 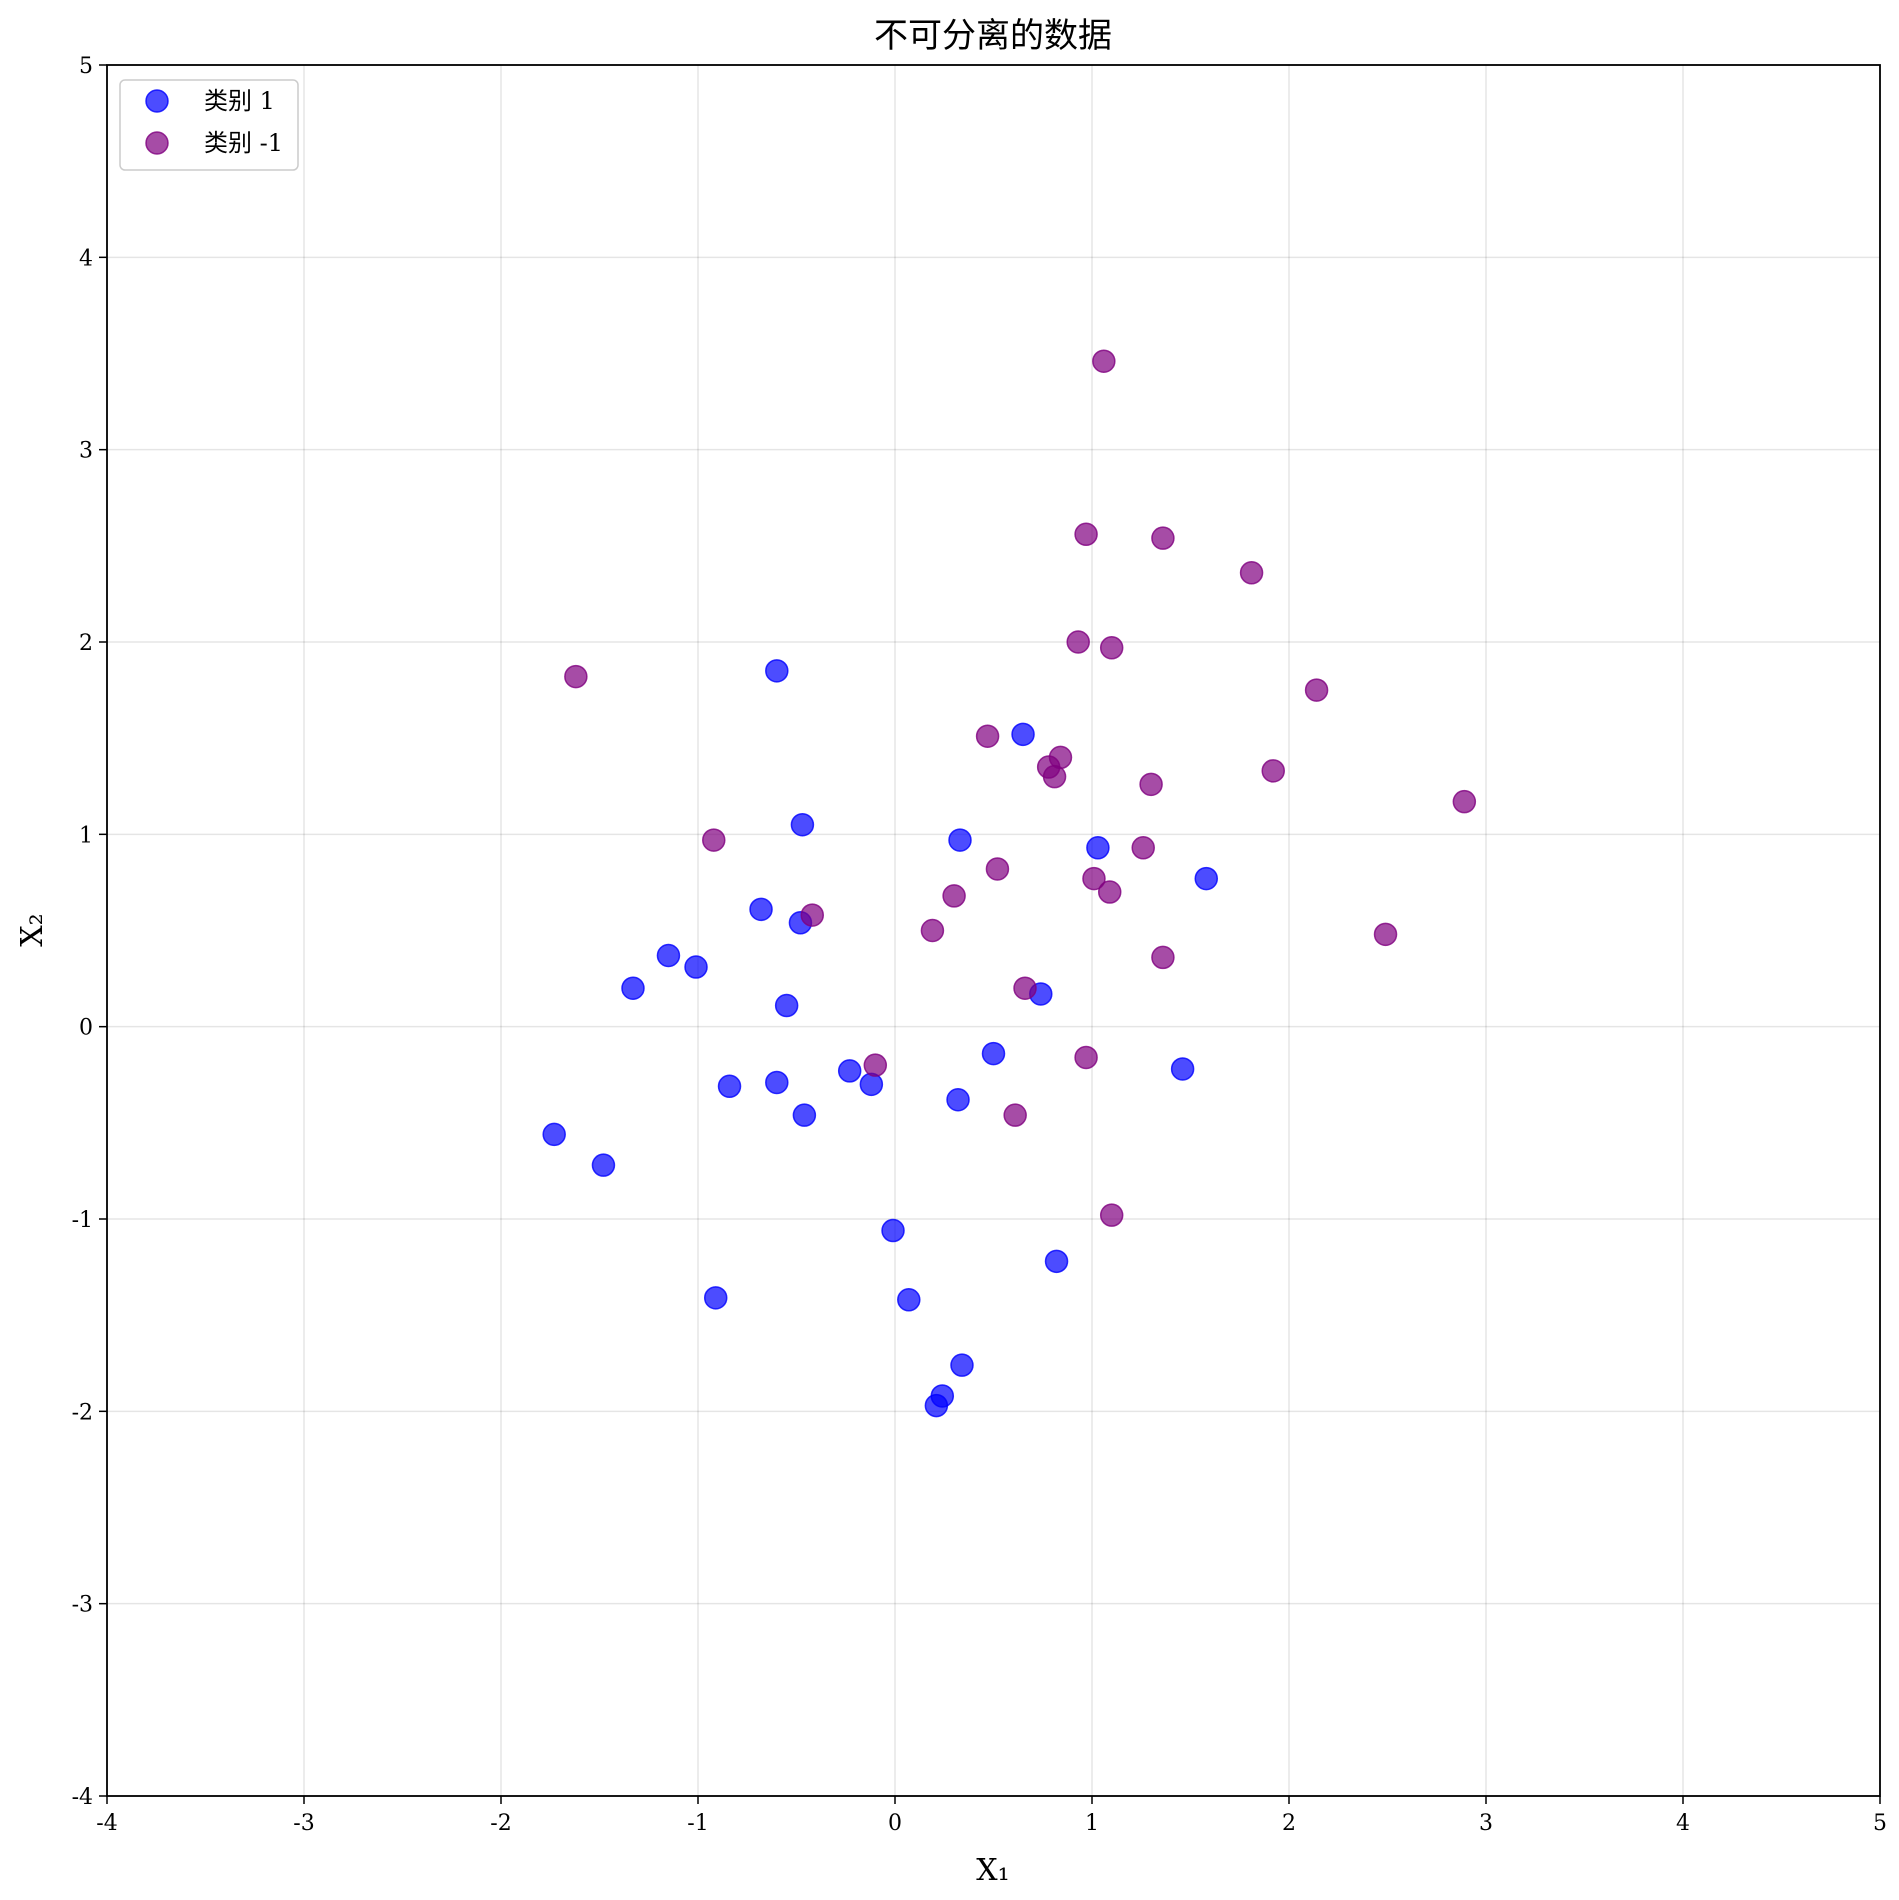 I want to click on chart-title: 不可分离的数据, so click(x=993, y=36).